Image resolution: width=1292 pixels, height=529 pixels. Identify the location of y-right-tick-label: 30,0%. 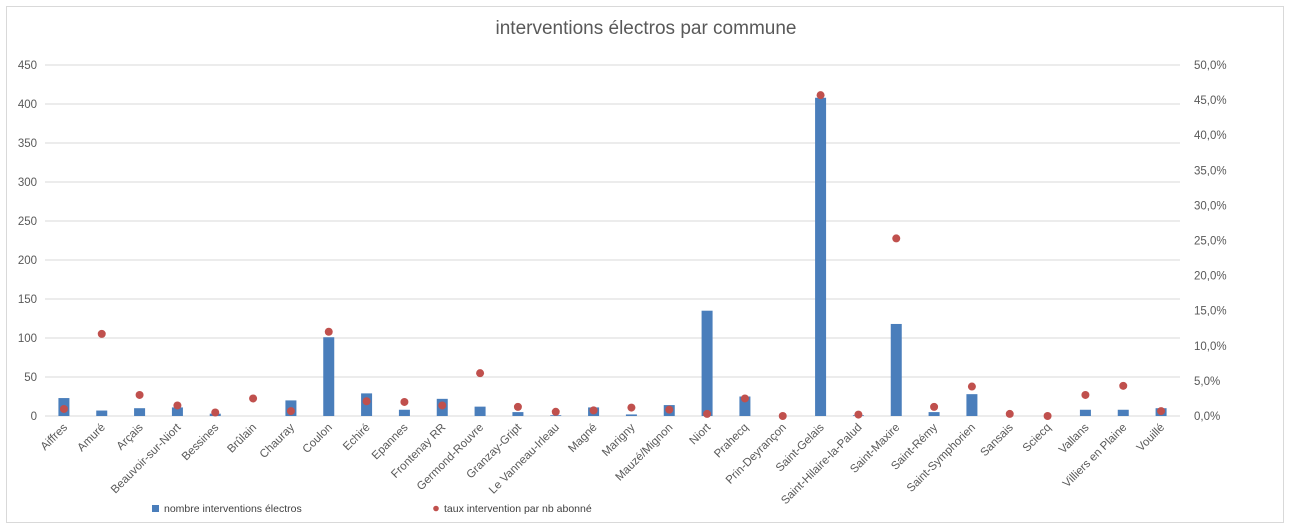
(1210, 206).